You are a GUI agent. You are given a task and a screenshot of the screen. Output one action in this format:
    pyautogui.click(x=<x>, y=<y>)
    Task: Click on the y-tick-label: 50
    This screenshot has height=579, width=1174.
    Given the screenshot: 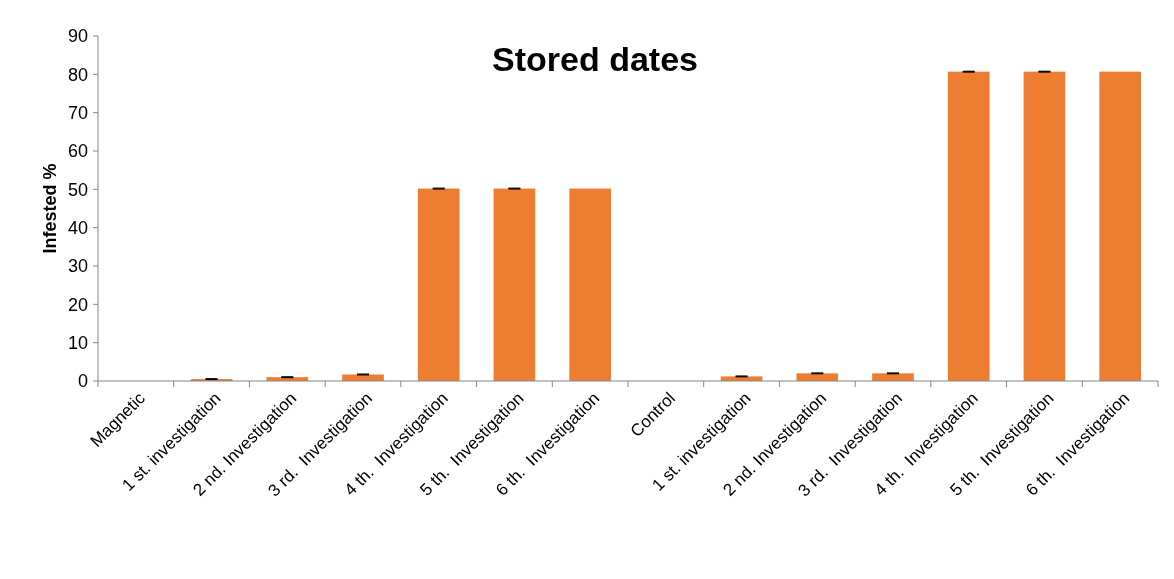 What is the action you would take?
    pyautogui.click(x=77, y=189)
    